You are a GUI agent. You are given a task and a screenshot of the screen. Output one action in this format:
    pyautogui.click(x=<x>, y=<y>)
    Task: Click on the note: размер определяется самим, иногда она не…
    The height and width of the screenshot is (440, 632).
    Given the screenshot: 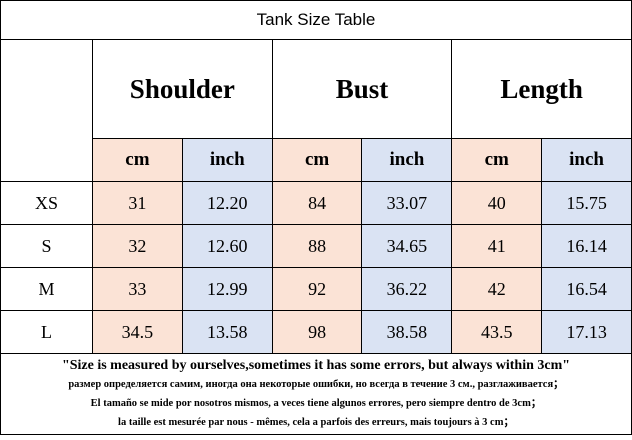 What is the action you would take?
    pyautogui.click(x=316, y=384)
    